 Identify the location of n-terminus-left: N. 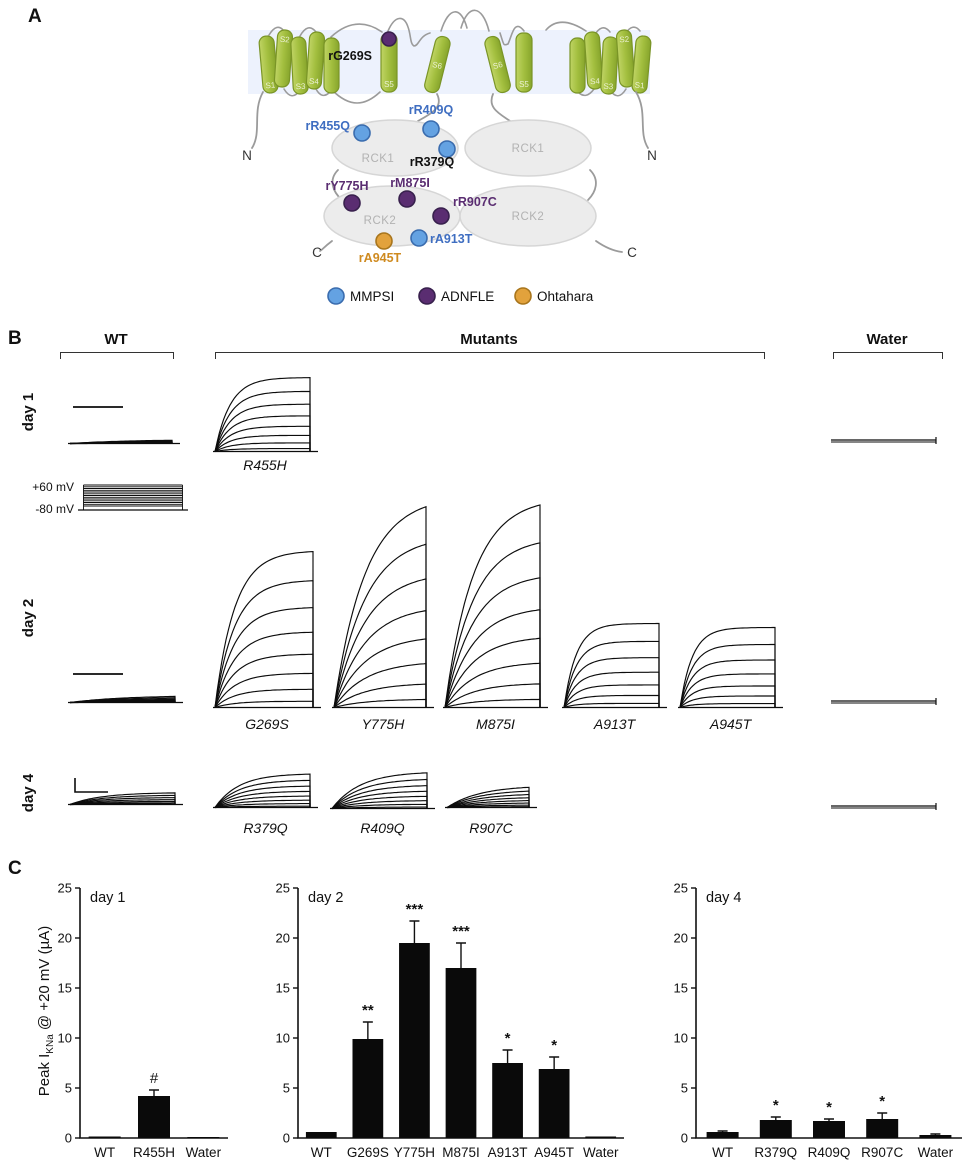
(247, 155).